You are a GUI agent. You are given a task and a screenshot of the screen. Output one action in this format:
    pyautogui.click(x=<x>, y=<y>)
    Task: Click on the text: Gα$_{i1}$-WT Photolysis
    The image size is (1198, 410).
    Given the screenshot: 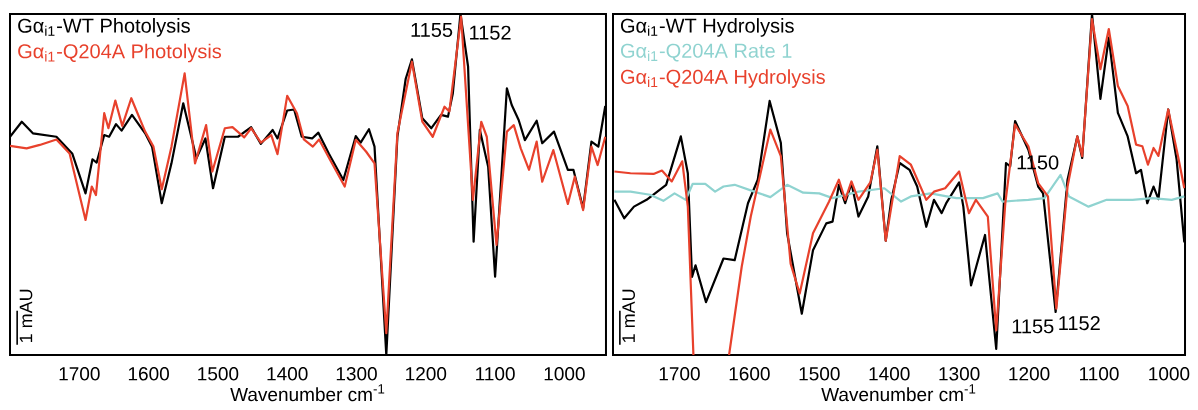 What is the action you would take?
    pyautogui.click(x=104, y=27)
    